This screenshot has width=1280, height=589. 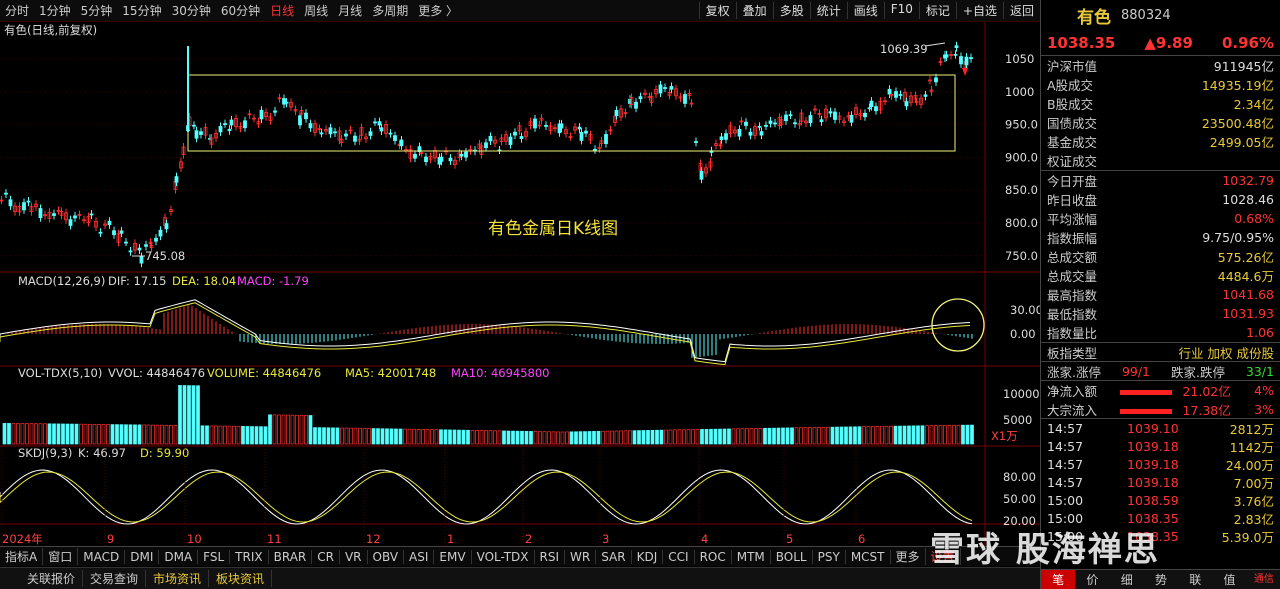 What do you see at coordinates (115, 578) in the screenshot?
I see `footer-tab-1: 交易查询` at bounding box center [115, 578].